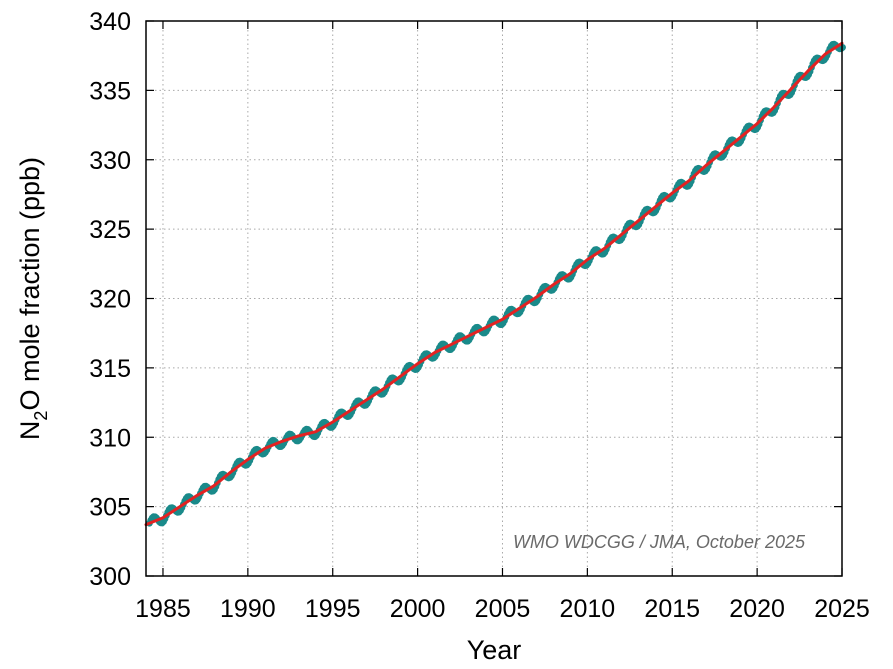  What do you see at coordinates (110, 230) in the screenshot?
I see `y-tick-label: 325` at bounding box center [110, 230].